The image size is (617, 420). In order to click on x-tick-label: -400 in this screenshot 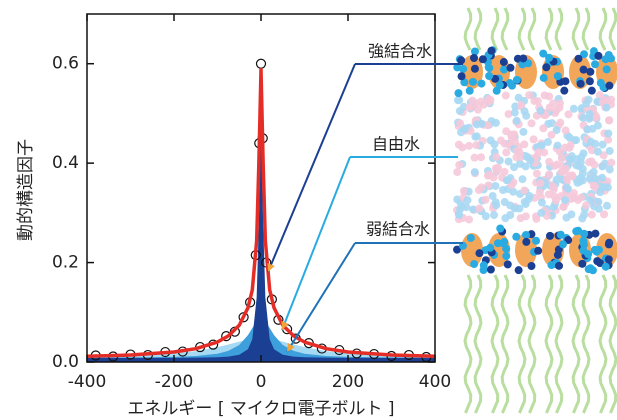, I will do `click(87, 382)`.